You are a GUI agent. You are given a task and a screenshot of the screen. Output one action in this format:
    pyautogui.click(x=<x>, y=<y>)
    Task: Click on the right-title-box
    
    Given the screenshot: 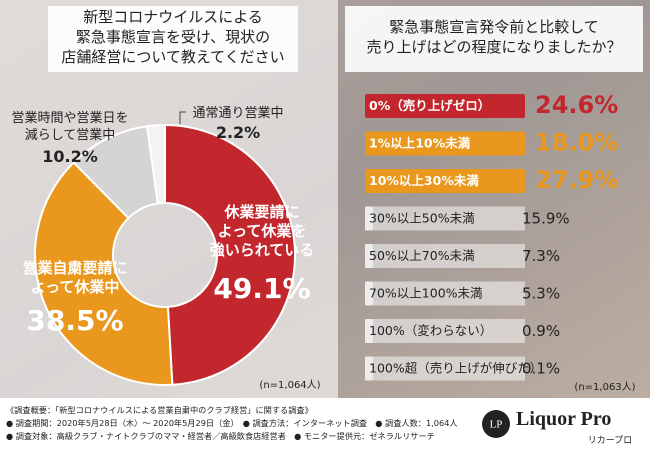 What is the action you would take?
    pyautogui.click(x=494, y=39)
    